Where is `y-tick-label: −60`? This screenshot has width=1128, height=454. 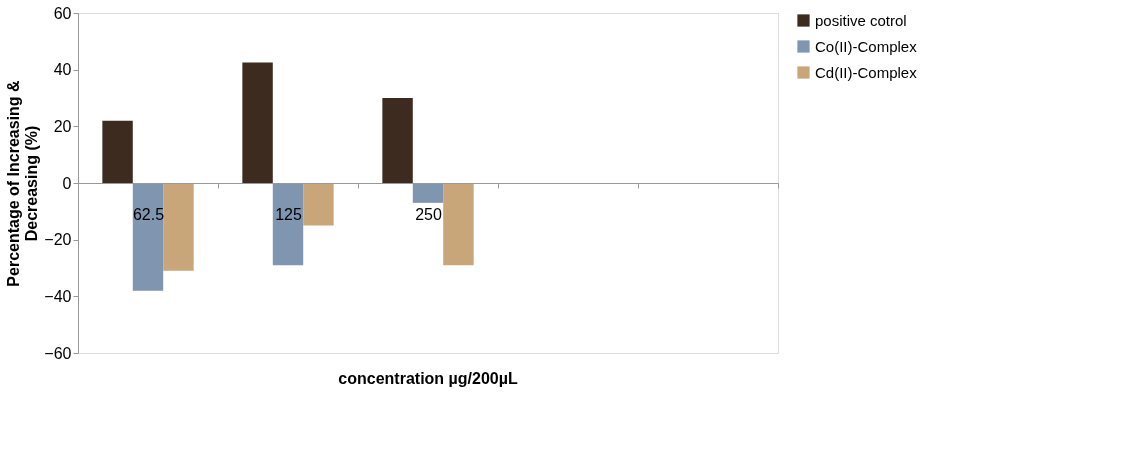 y-tick-label: −60 is located at coordinates (58, 353).